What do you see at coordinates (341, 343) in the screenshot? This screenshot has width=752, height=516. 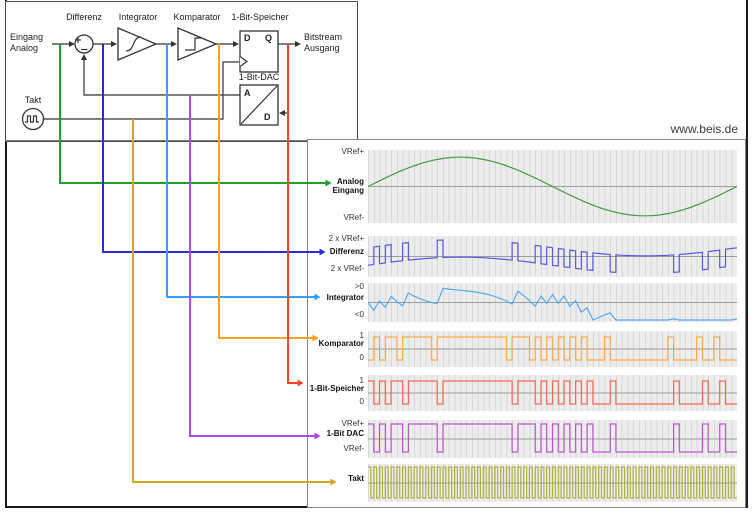 I see `waveform-name-komparator: Komparator` at bounding box center [341, 343].